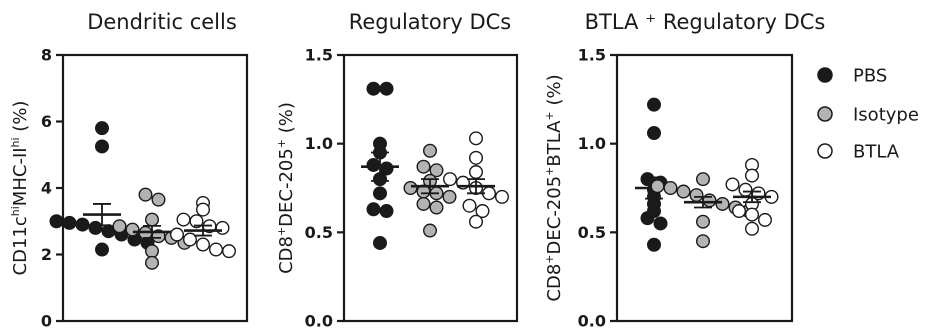 The height and width of the screenshot is (331, 936). What do you see at coordinates (705, 22) in the screenshot?
I see `panel-title: BTLA ⁺ Regulatory DCs` at bounding box center [705, 22].